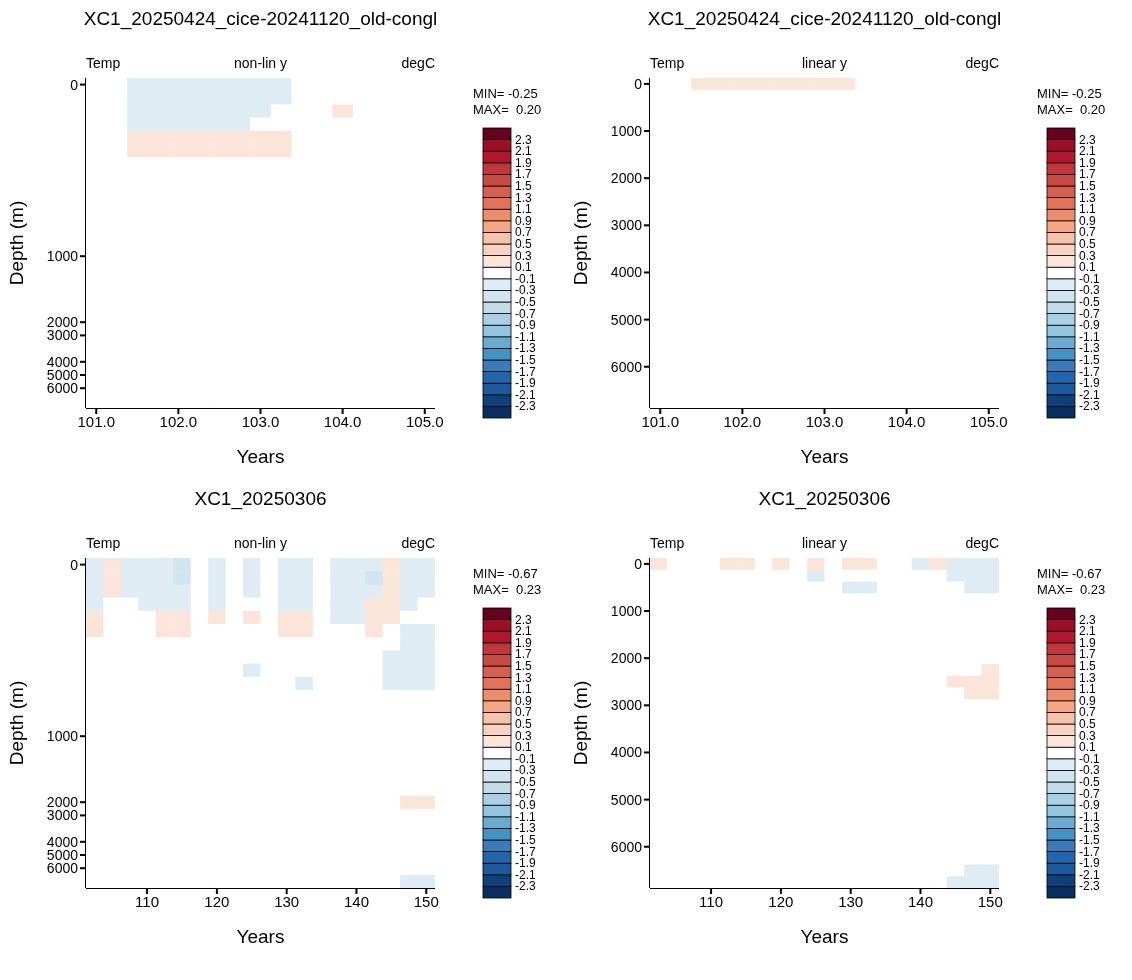 The height and width of the screenshot is (980, 1132). What do you see at coordinates (260, 421) in the screenshot?
I see `x-tick-label: 103.0` at bounding box center [260, 421].